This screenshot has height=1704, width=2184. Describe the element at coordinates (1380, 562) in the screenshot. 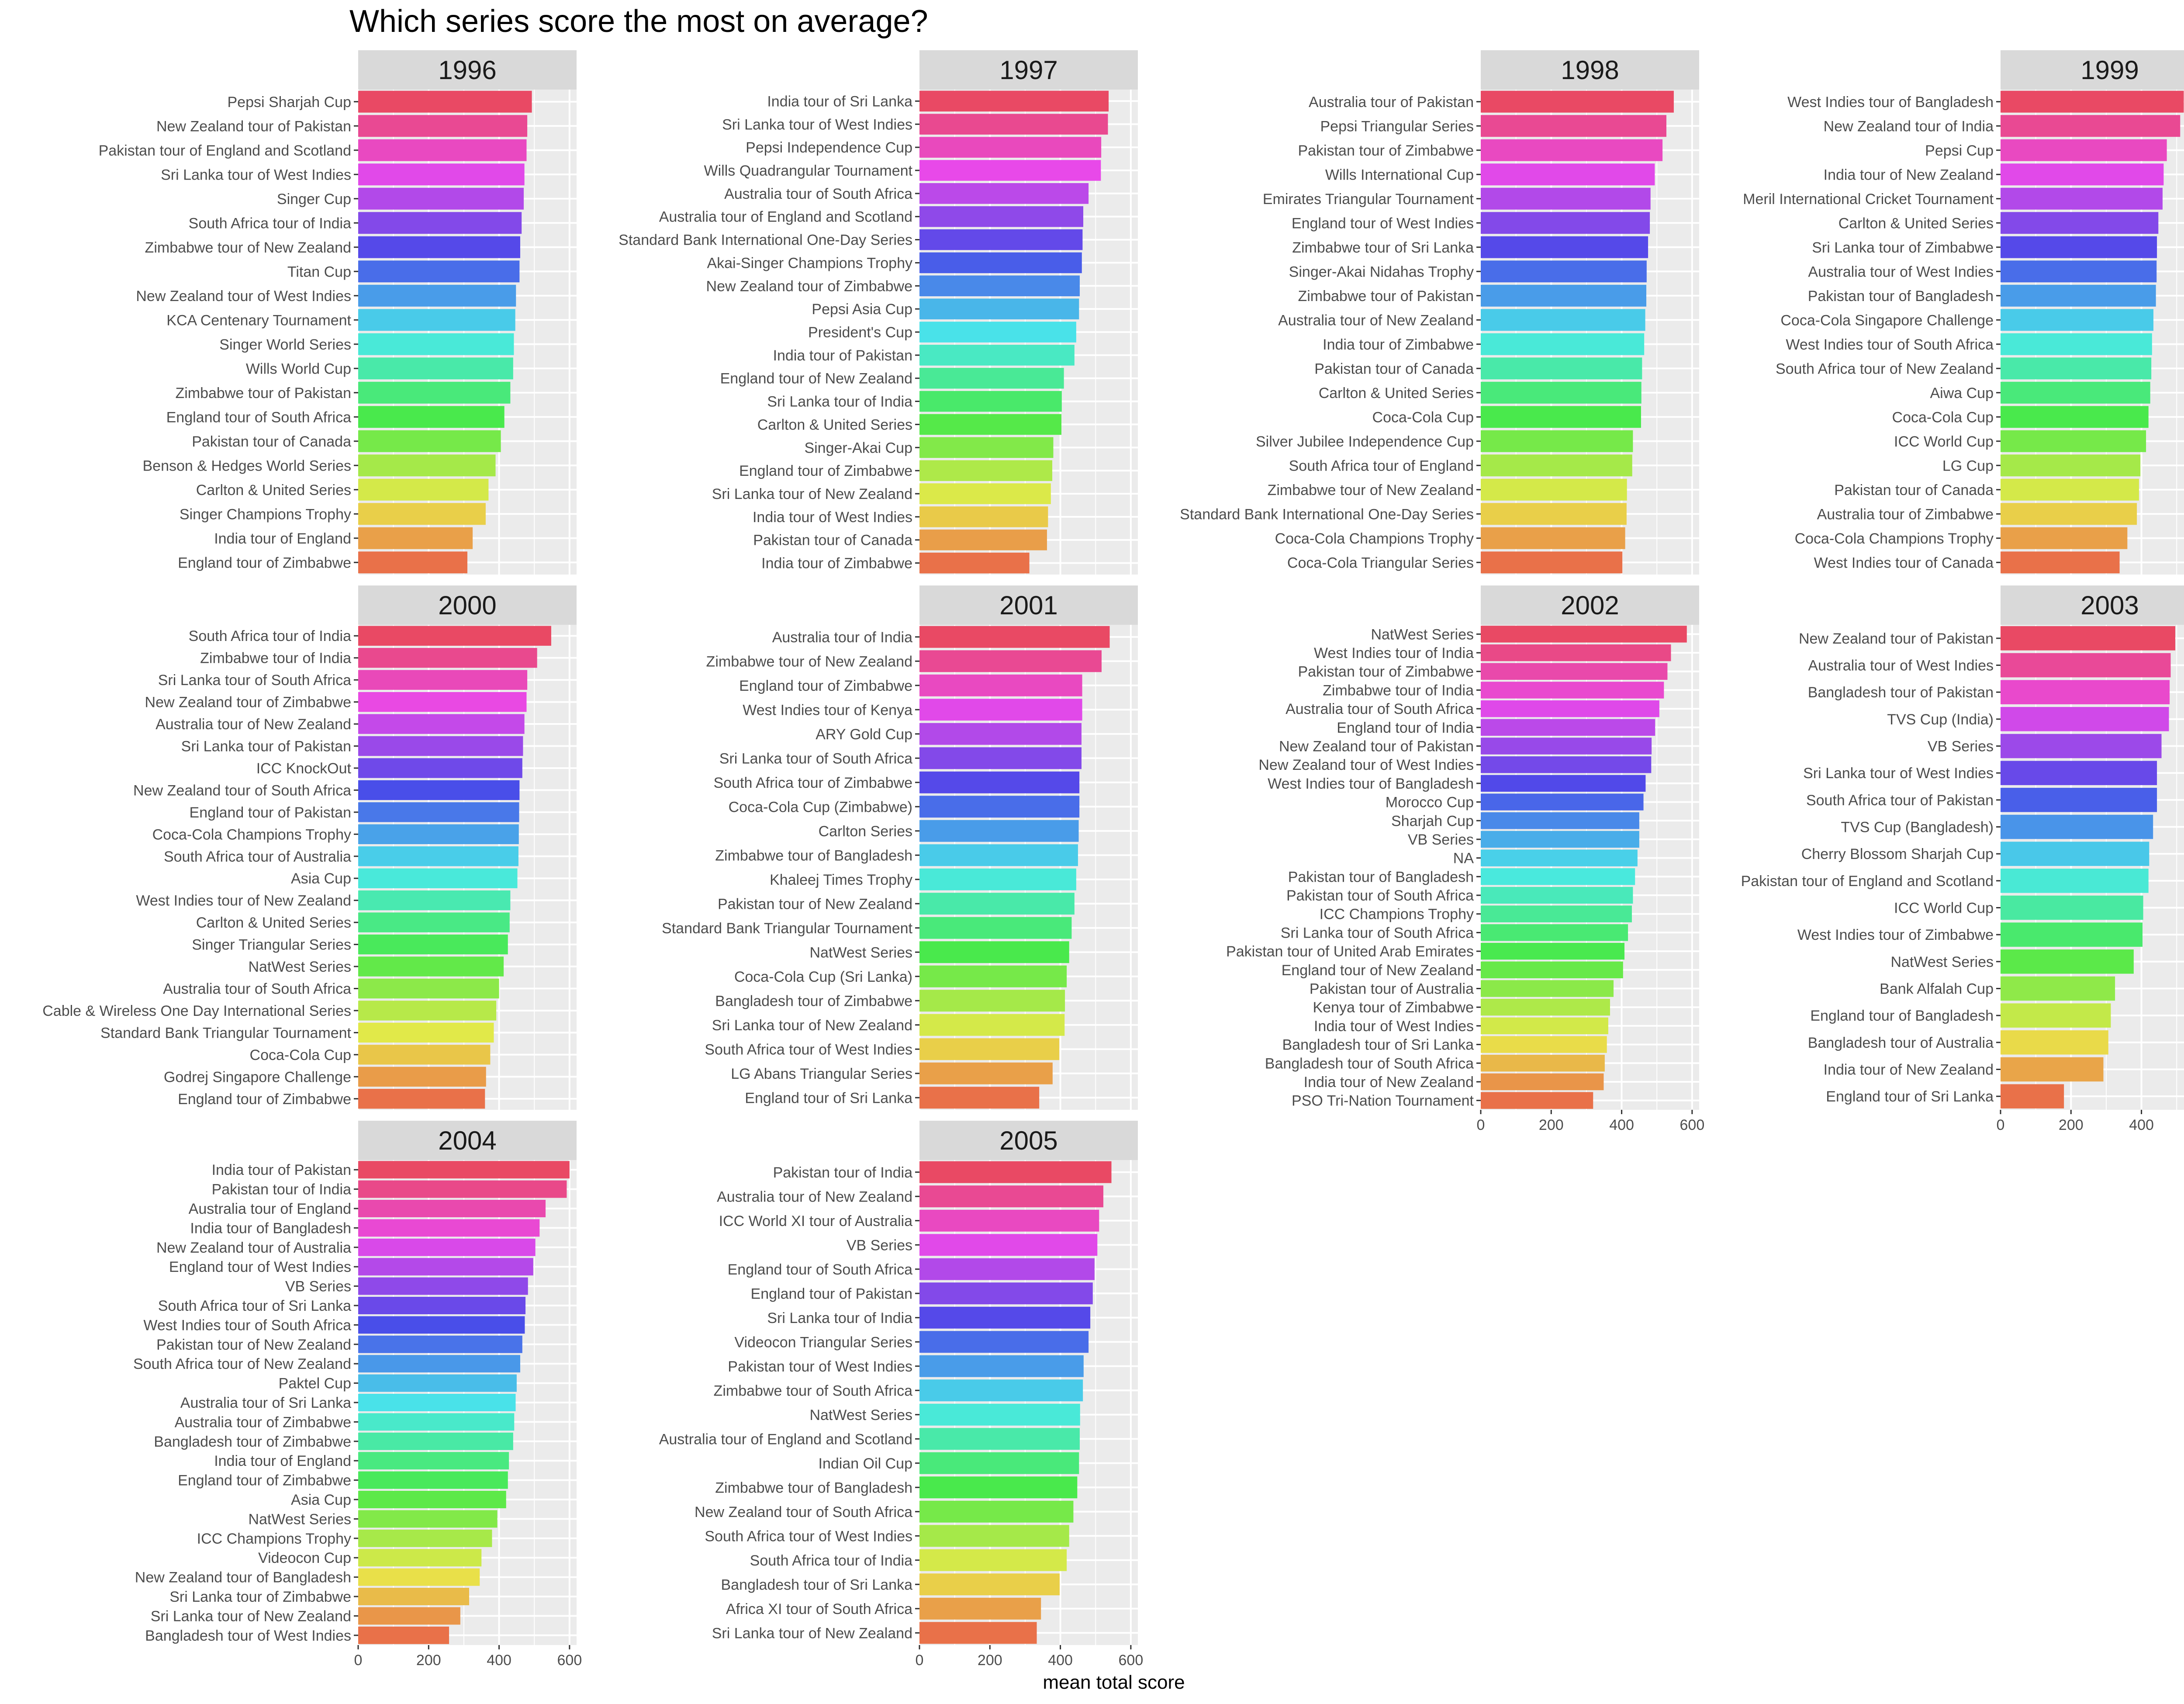

I see `category-label: Coca-Cola Triangular Series` at that location.